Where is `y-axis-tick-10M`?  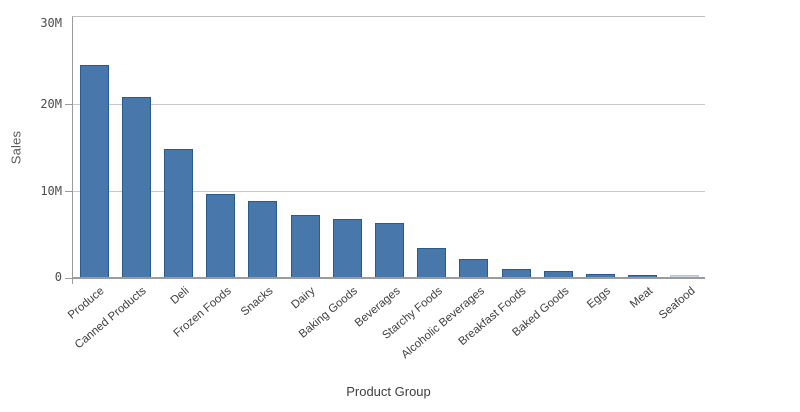
y-axis-tick-10M is located at coordinates (68, 191).